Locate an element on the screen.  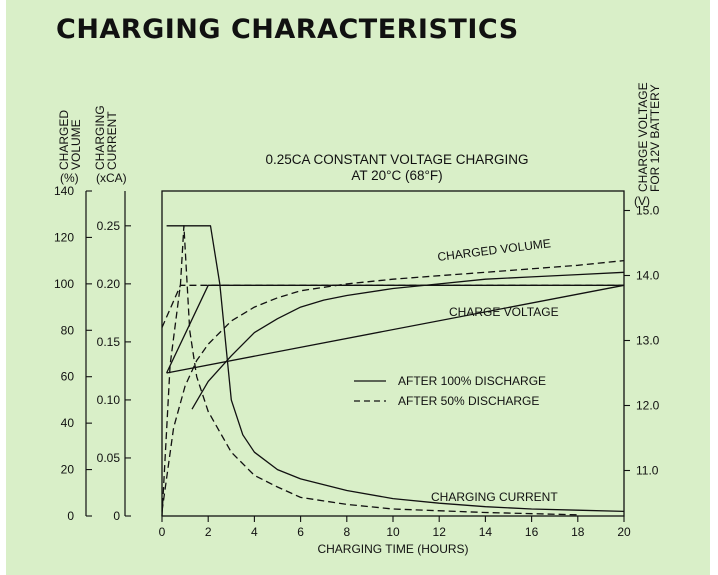
x-tick-label: 2 is located at coordinates (208, 532).